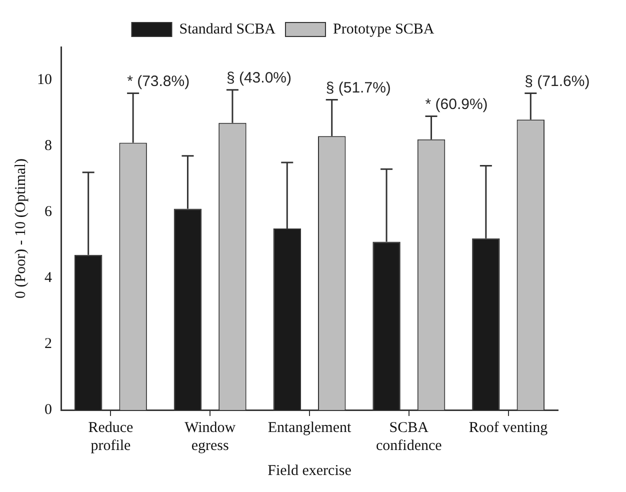 This screenshot has width=626, height=492. I want to click on y-tick-label: 6, so click(48, 212).